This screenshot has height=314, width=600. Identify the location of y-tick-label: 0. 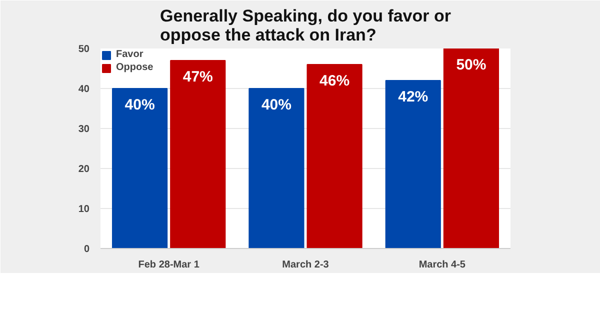
(87, 249).